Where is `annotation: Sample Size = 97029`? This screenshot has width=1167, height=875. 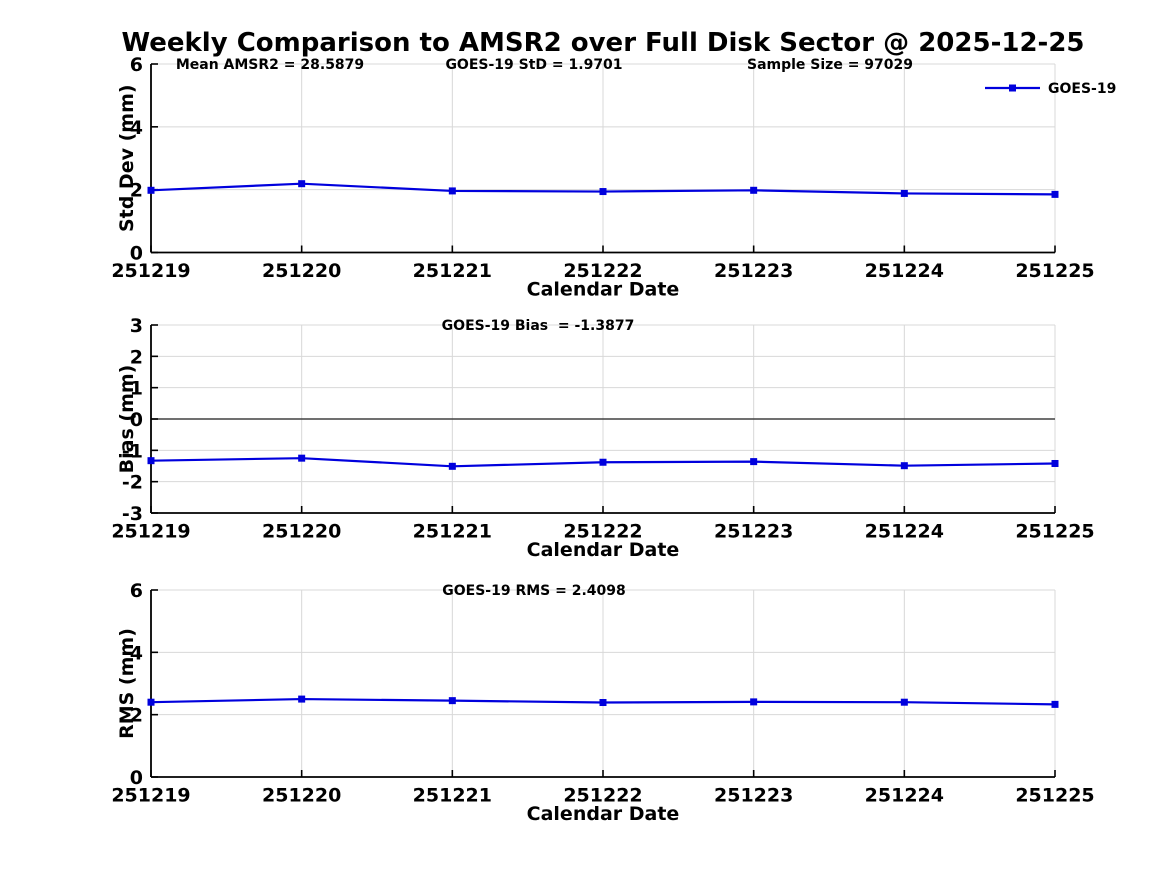
annotation: Sample Size = 97029 is located at coordinates (830, 65).